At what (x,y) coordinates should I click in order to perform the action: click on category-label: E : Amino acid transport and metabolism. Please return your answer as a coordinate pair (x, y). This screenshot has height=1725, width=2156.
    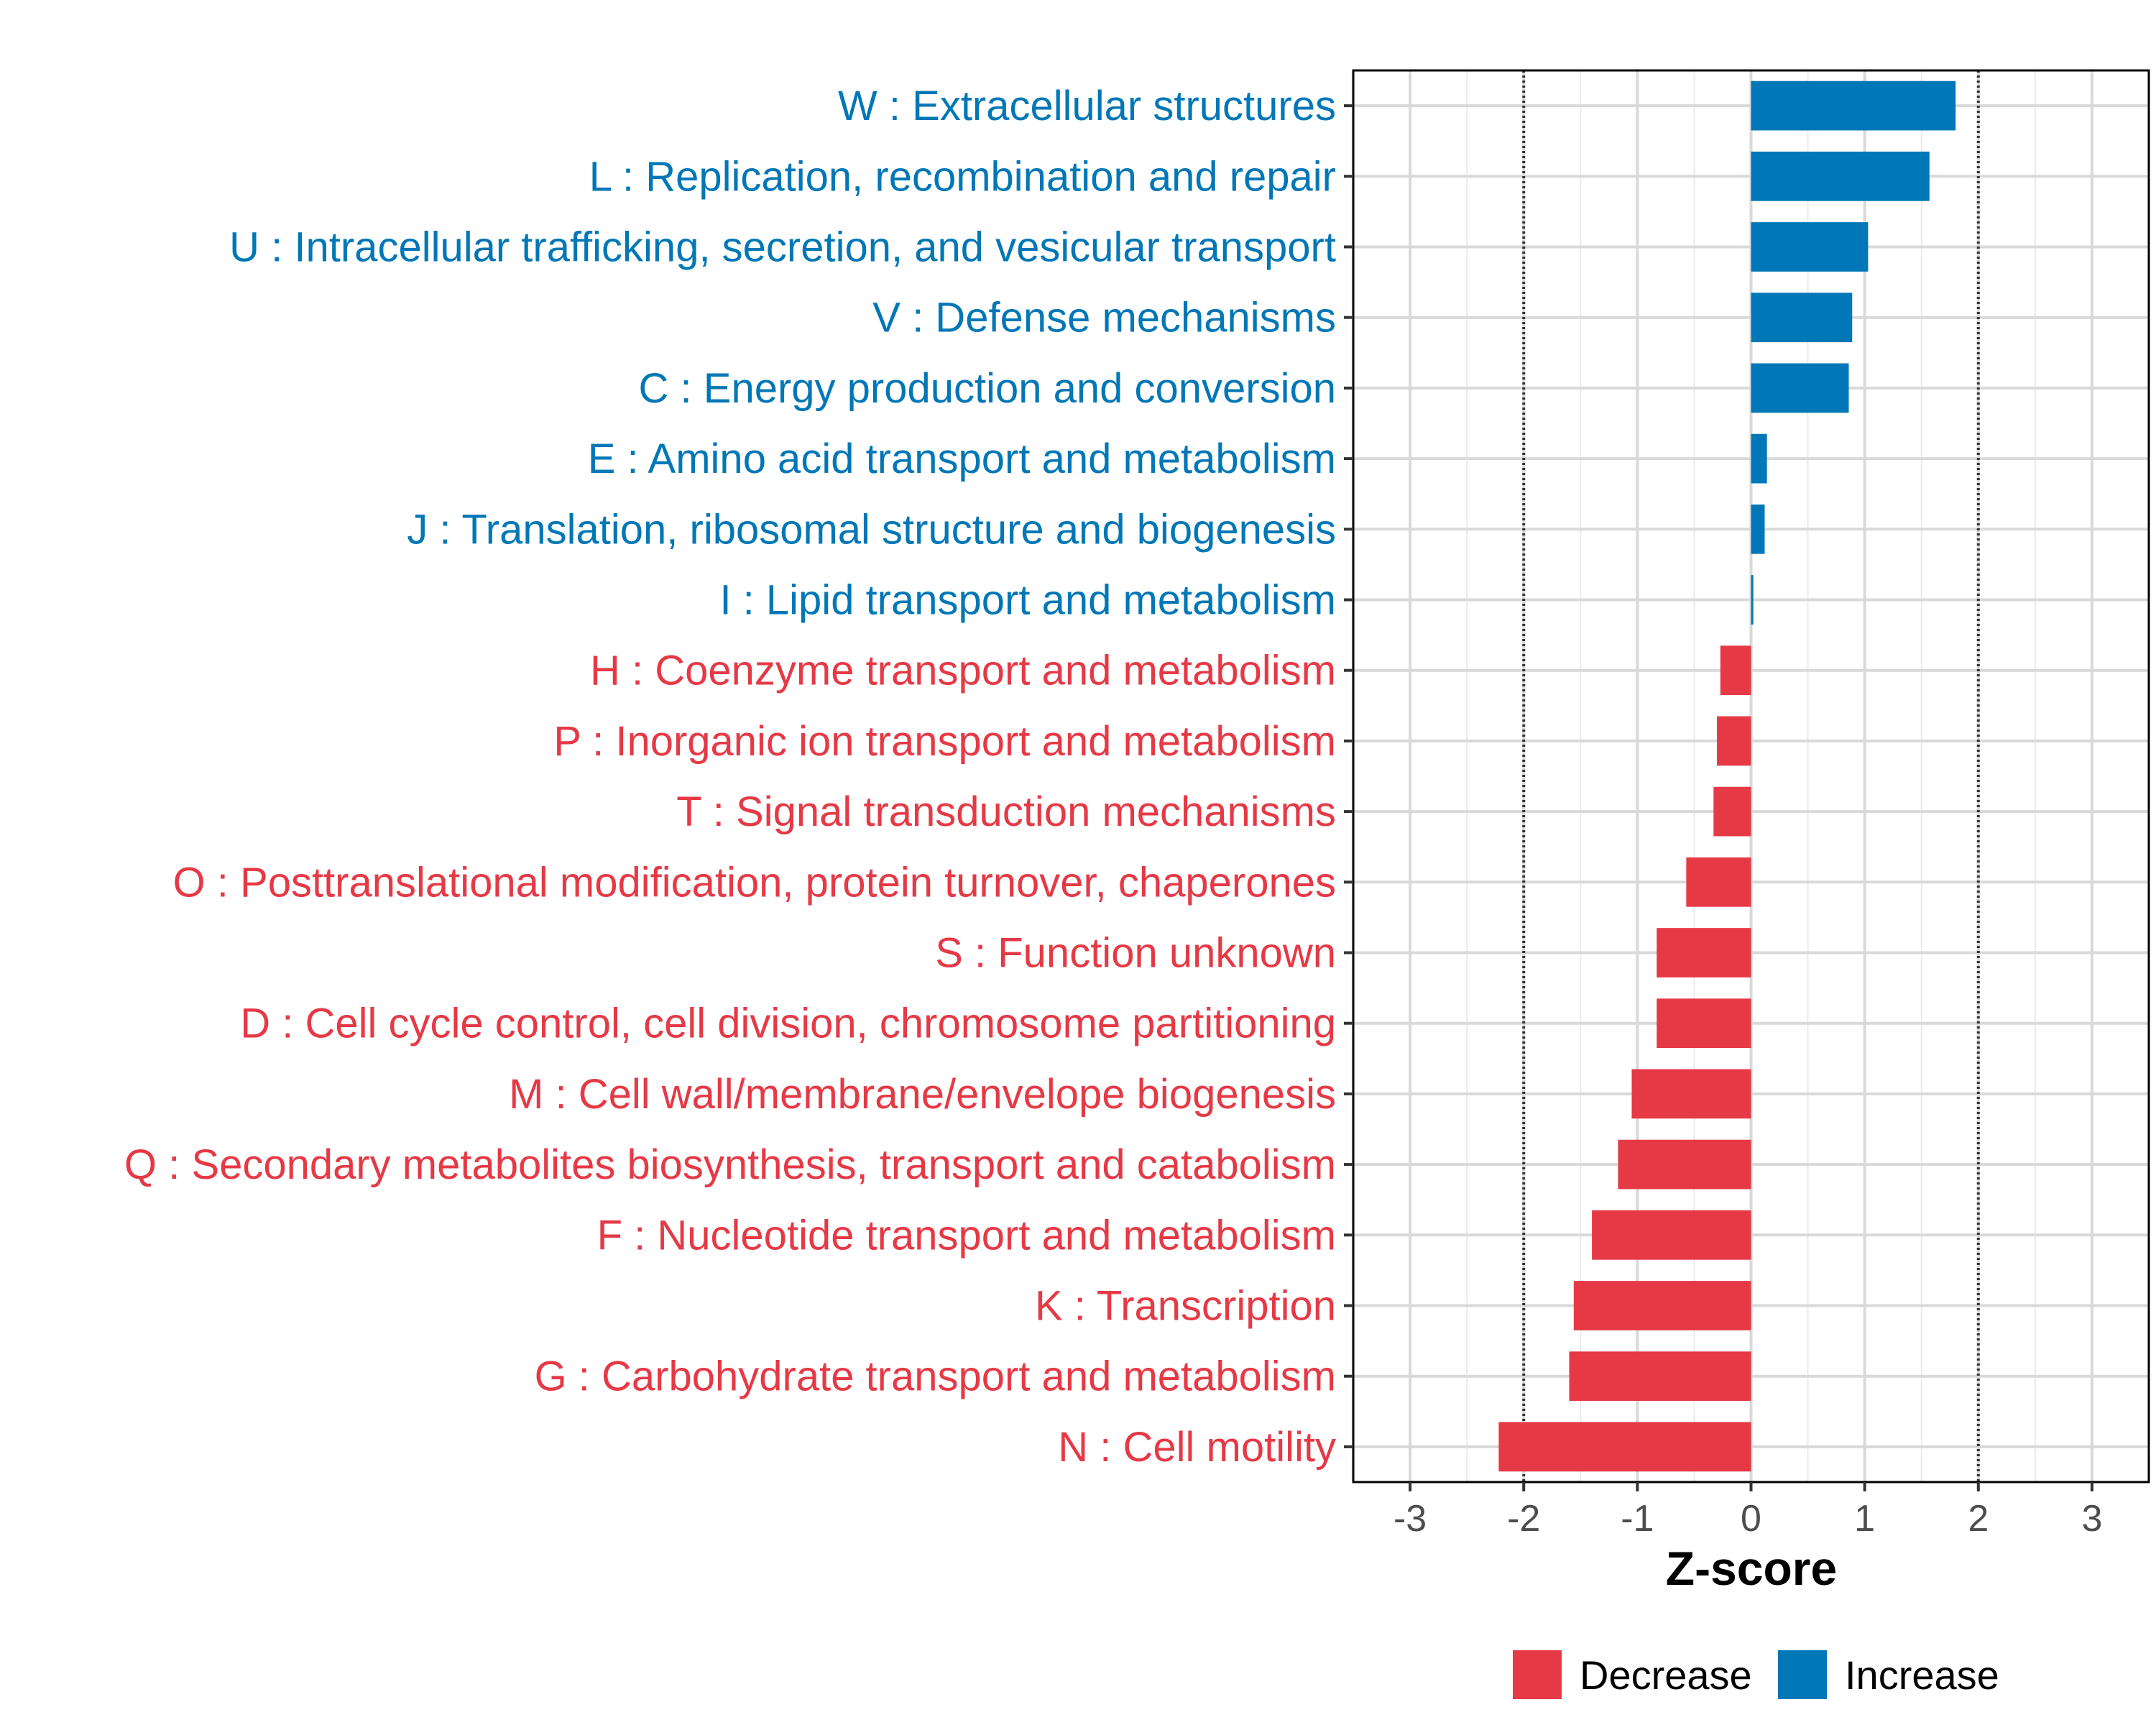
    Looking at the image, I should click on (962, 459).